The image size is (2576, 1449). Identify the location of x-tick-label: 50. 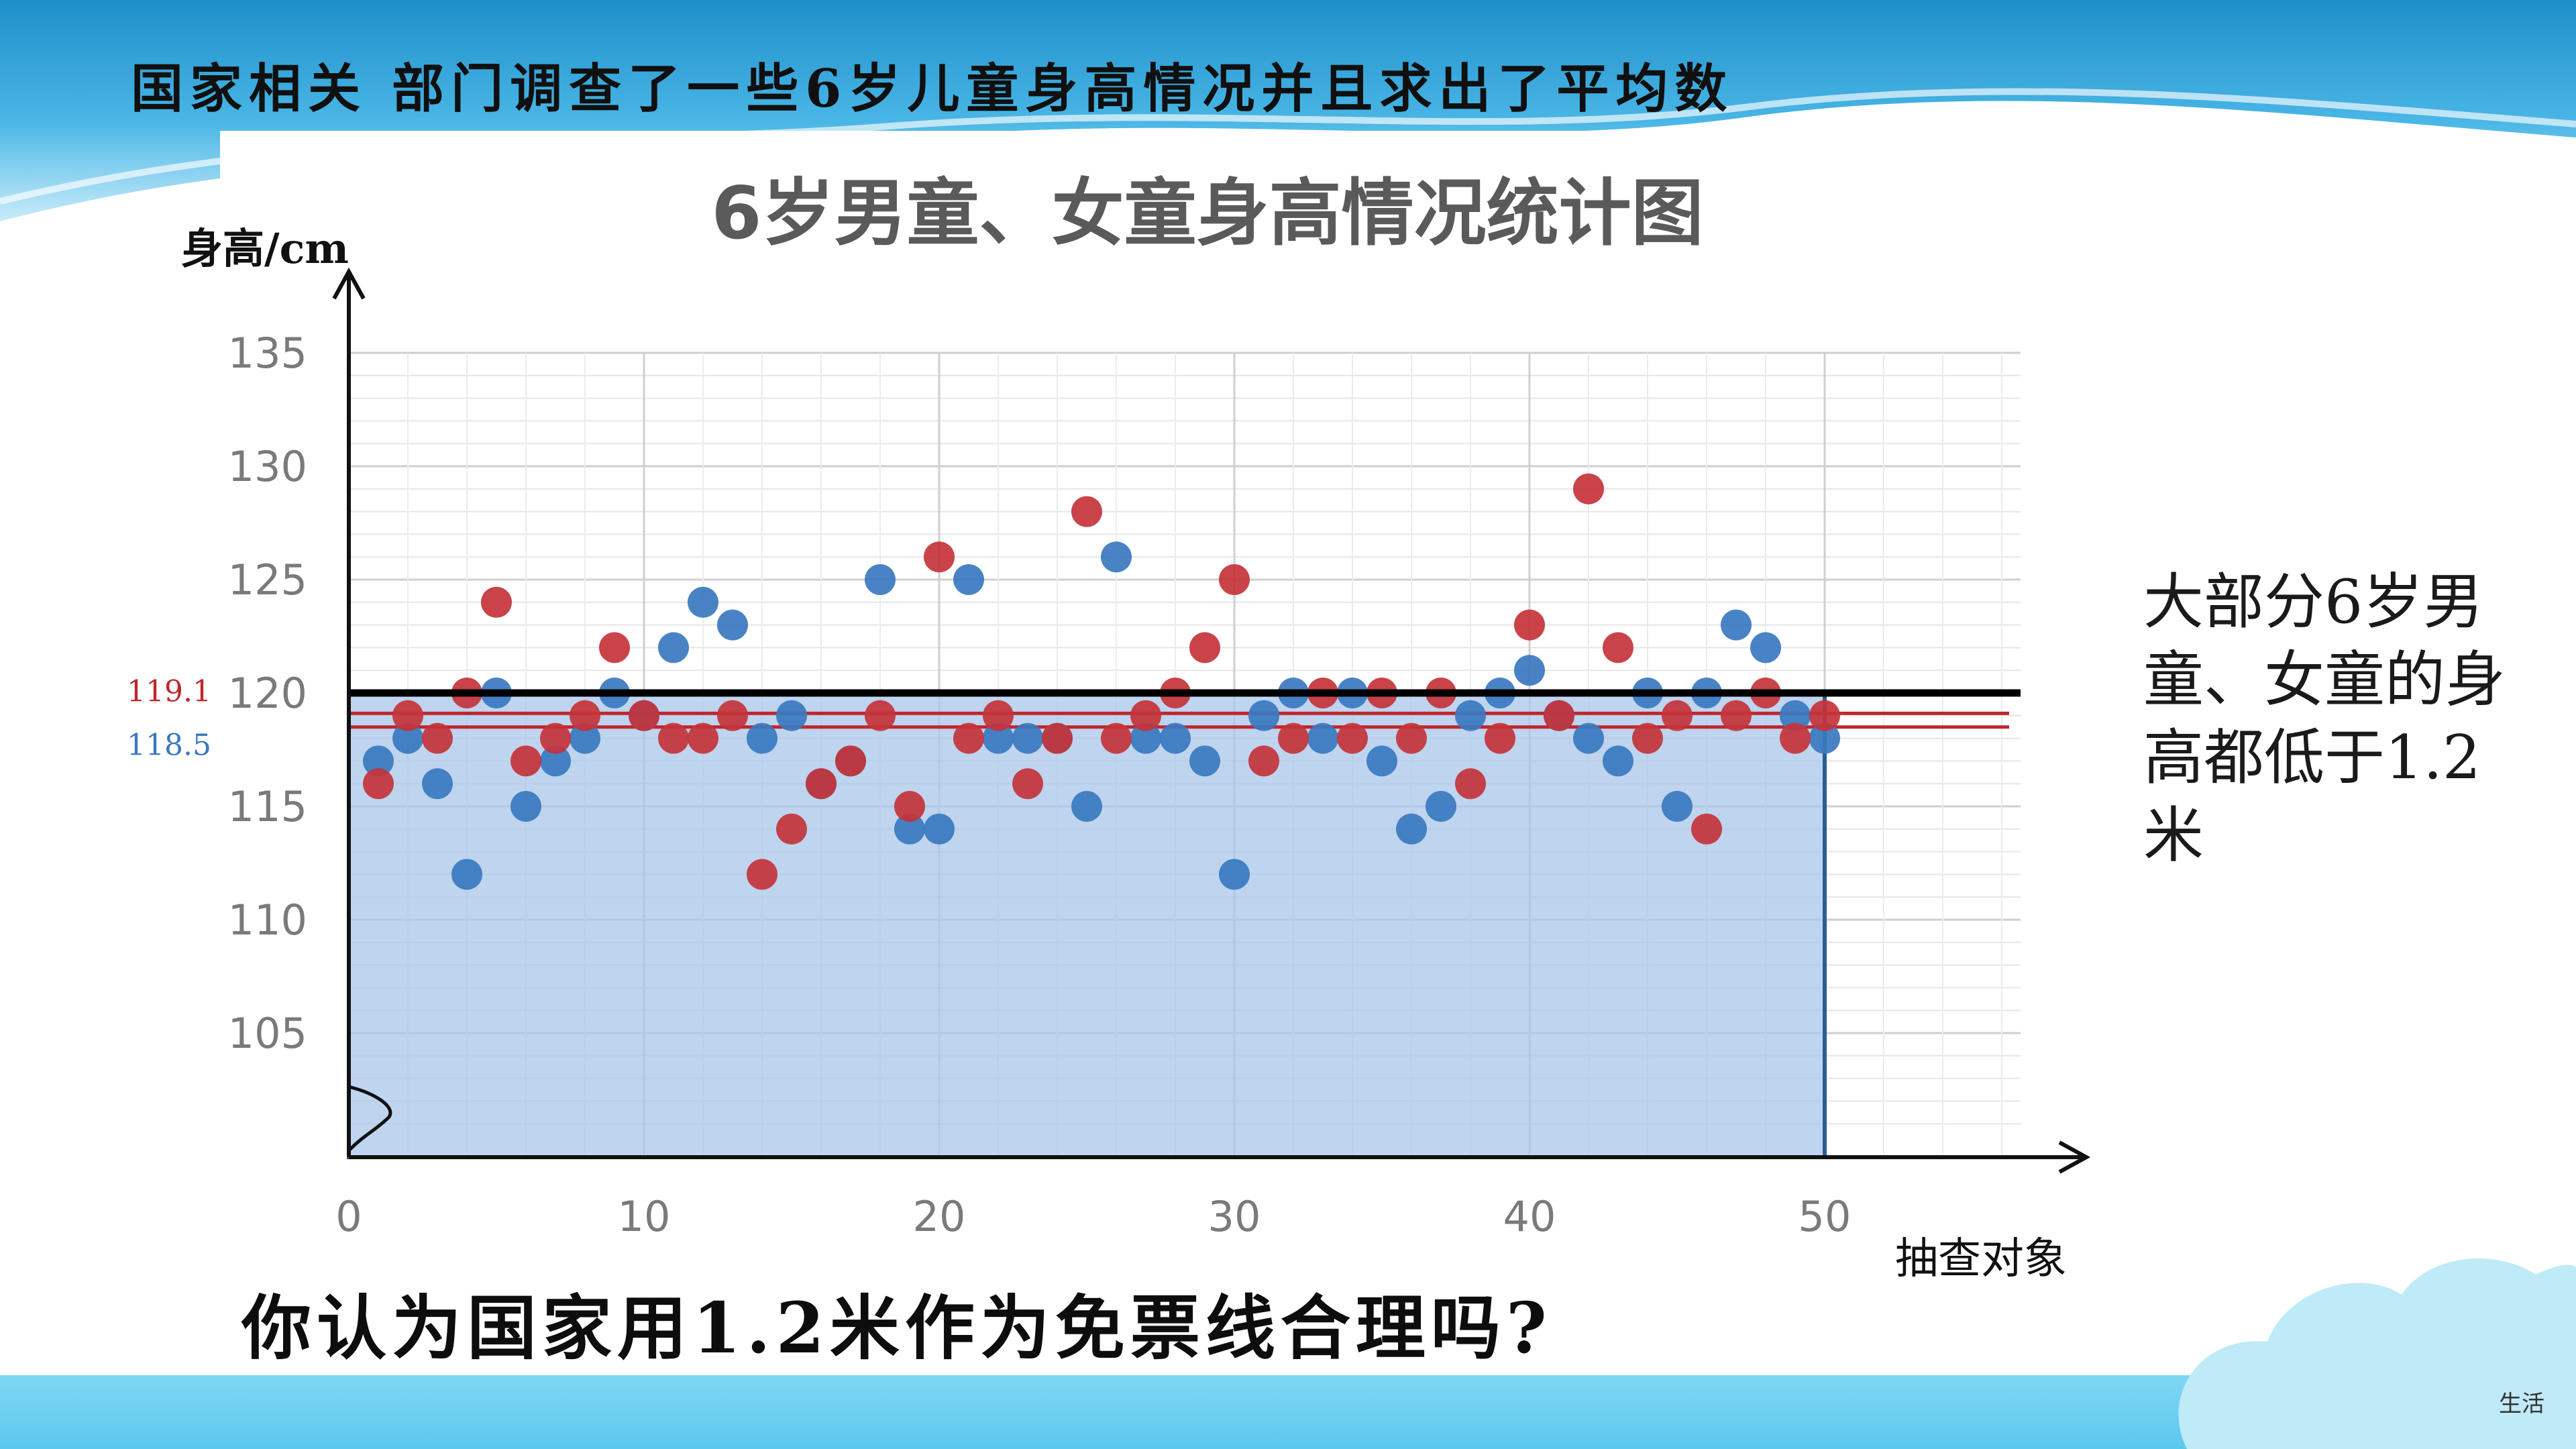
(1825, 1216).